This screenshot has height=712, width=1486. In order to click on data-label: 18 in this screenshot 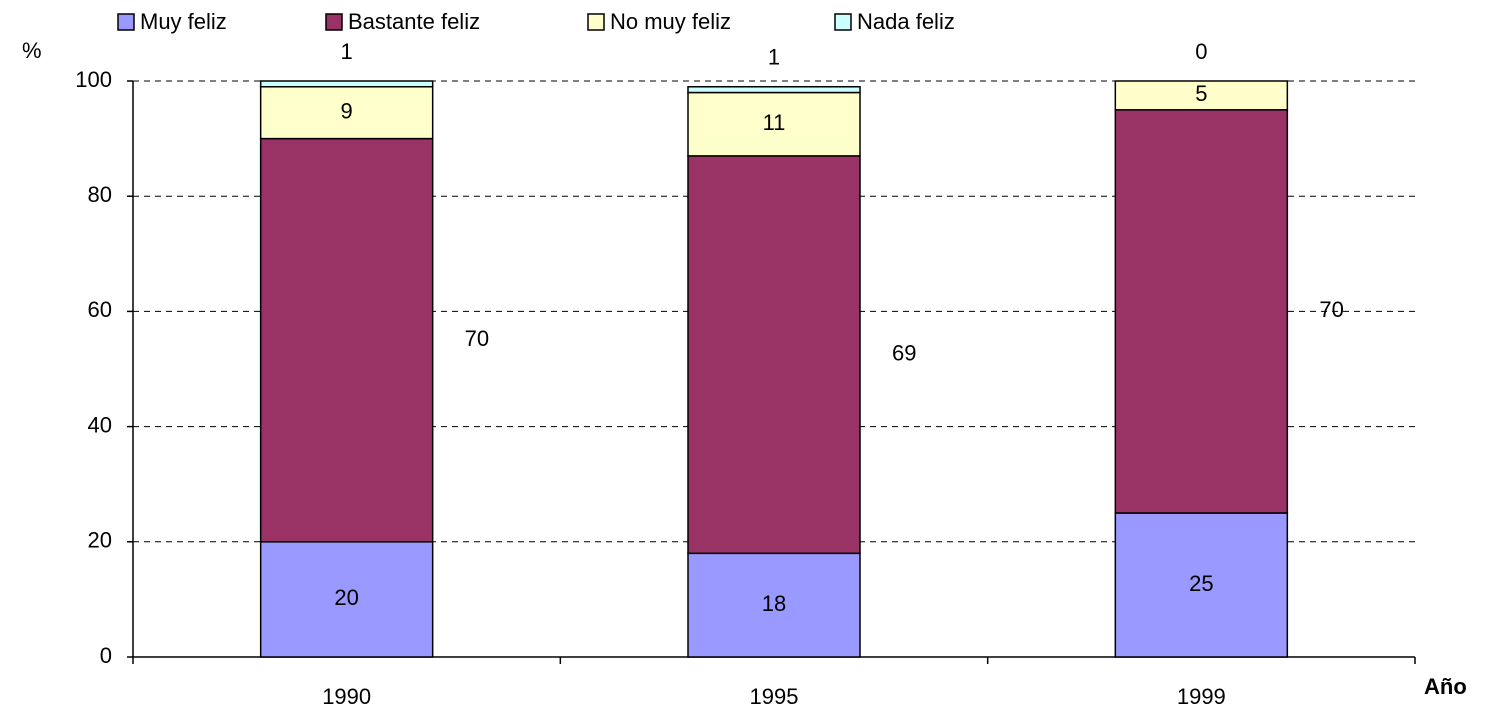, I will do `click(774, 603)`.